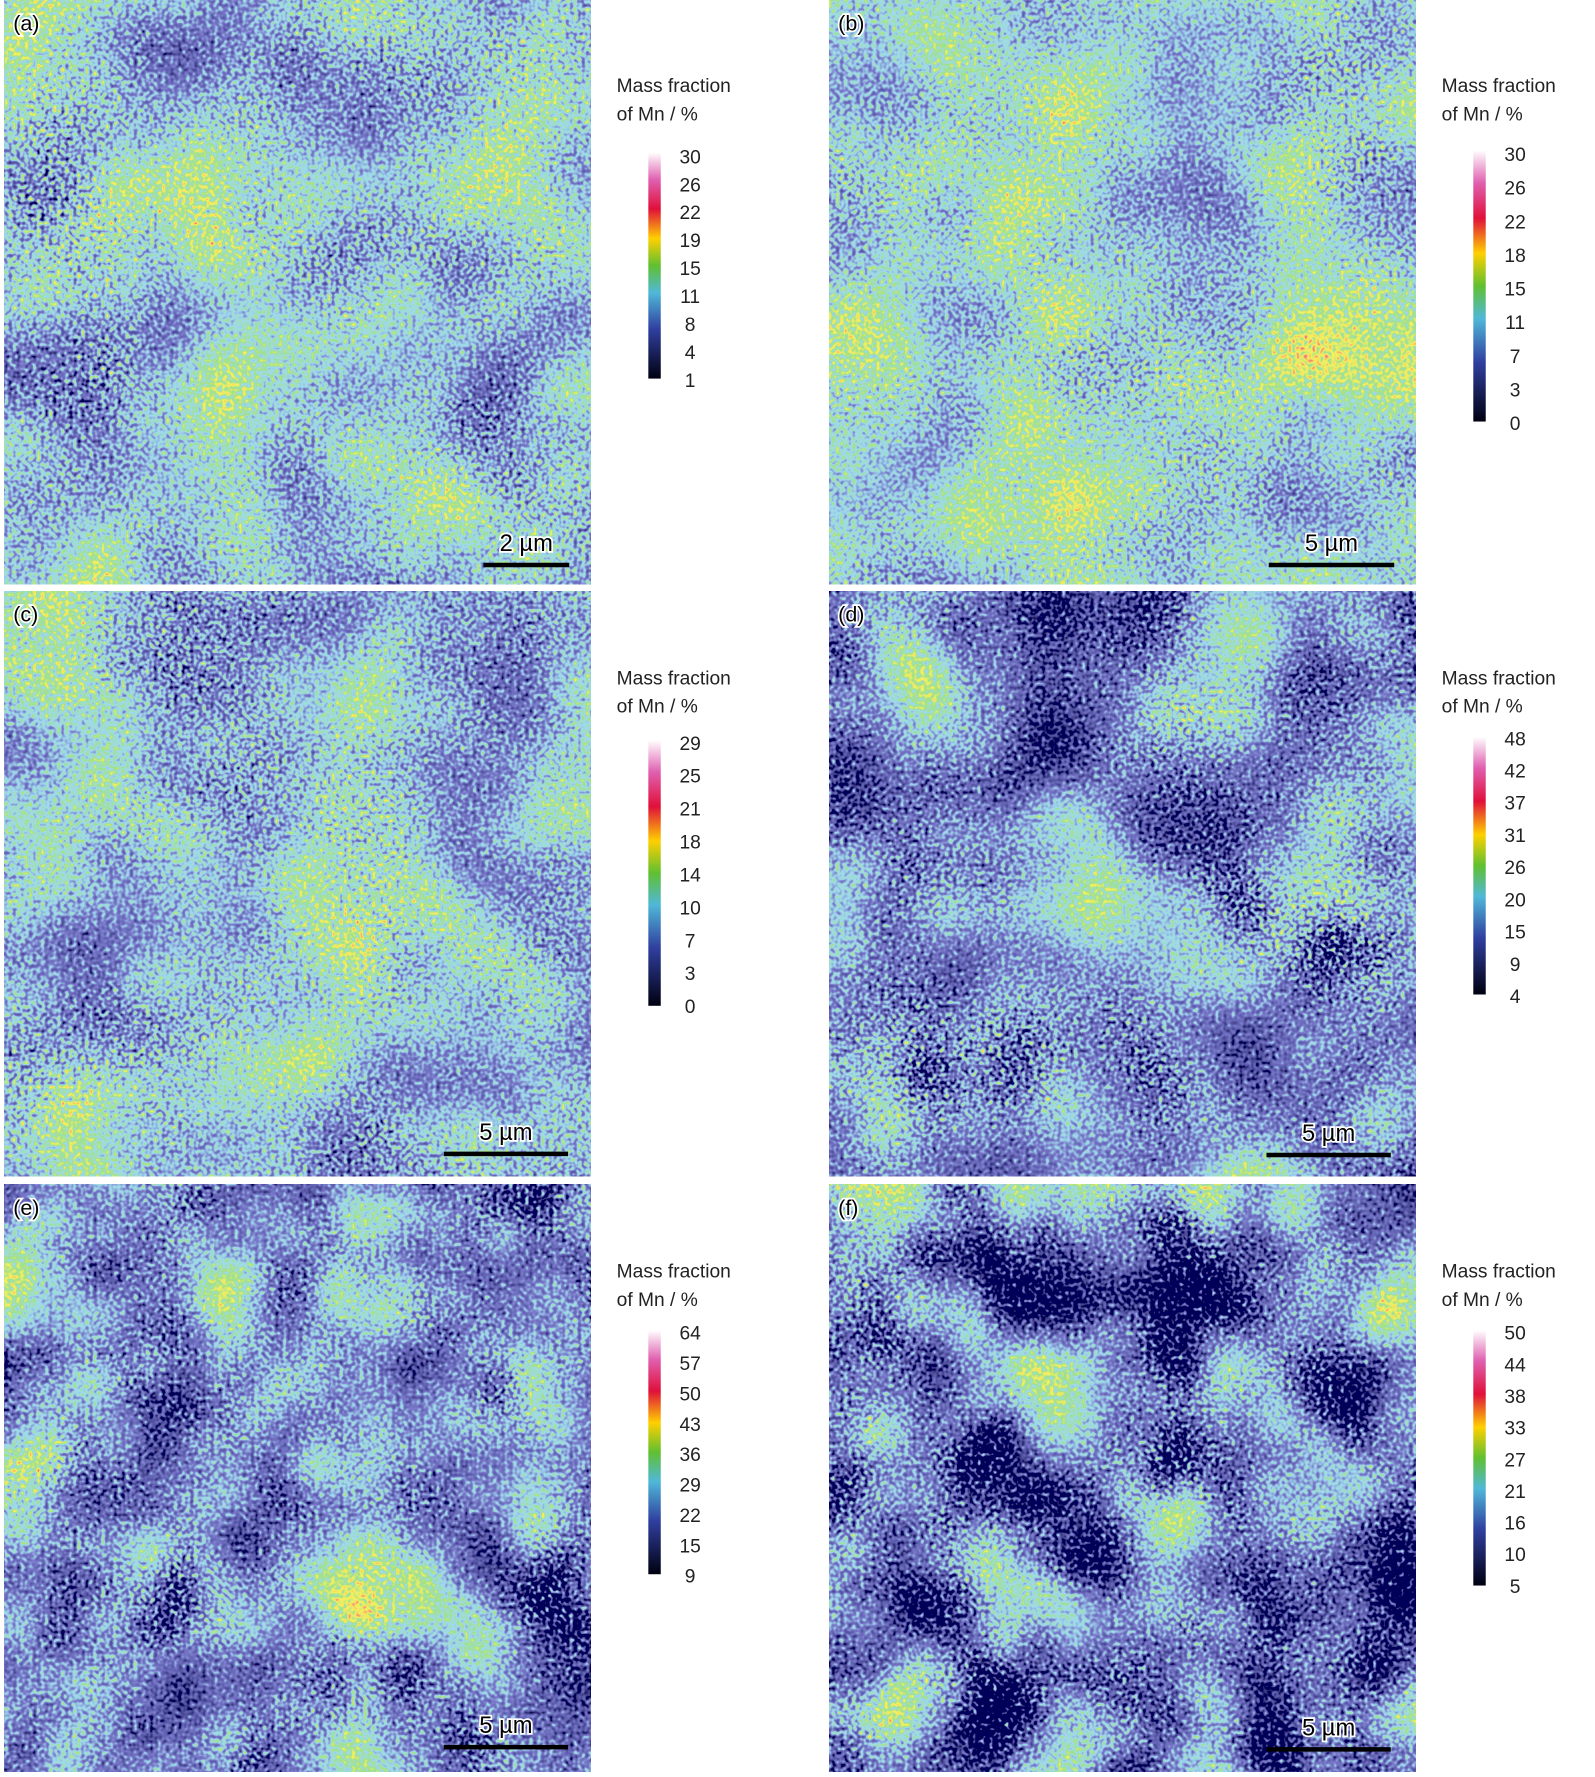 The width and height of the screenshot is (1595, 1777). I want to click on colorbar-tick-label: 20, so click(1514, 900).